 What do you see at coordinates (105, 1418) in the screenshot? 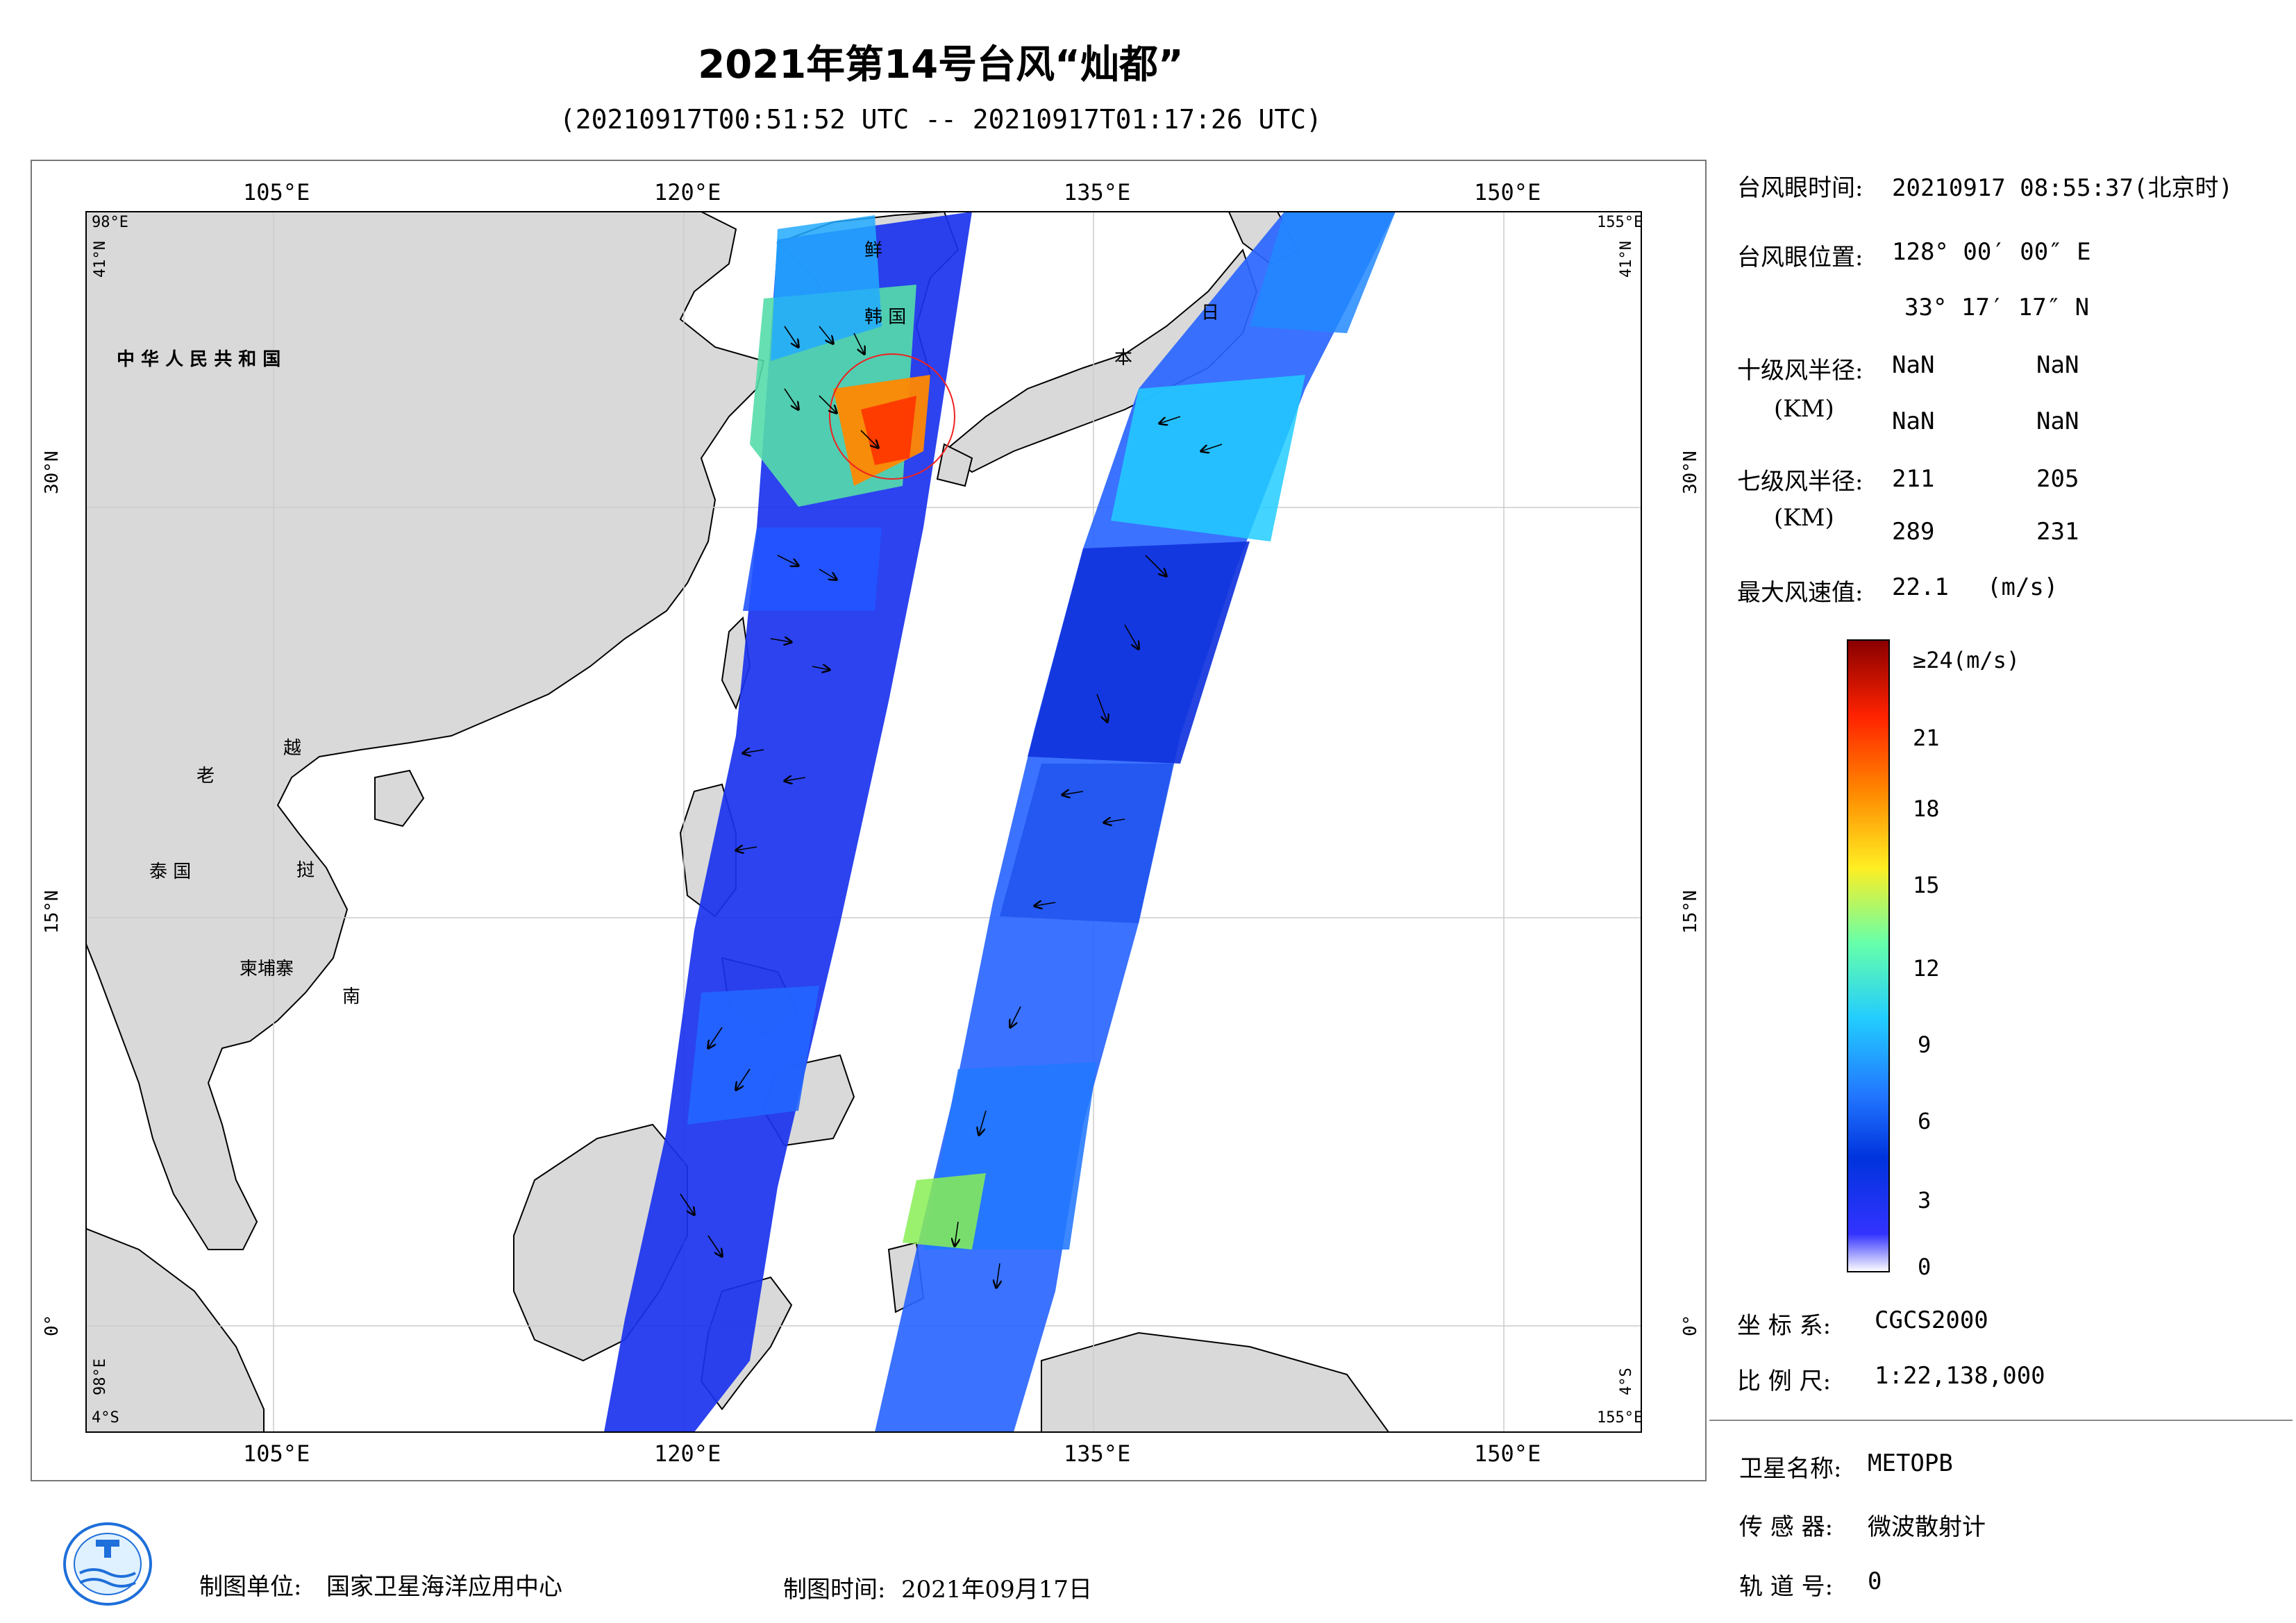
I see `corner-bottom-left-lat: 4°S` at bounding box center [105, 1418].